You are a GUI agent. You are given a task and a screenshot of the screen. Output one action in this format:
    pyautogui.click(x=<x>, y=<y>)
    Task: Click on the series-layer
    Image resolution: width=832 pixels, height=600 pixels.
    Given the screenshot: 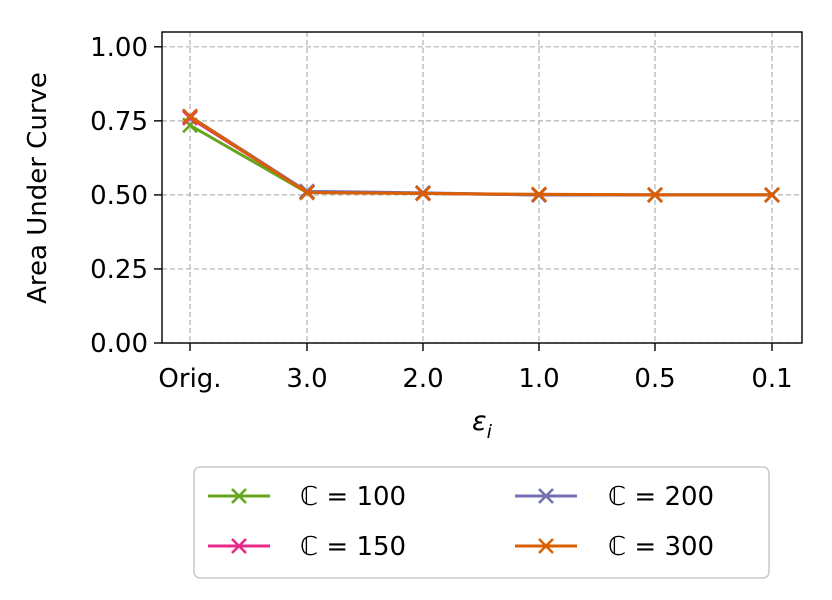 What is the action you would take?
    pyautogui.click(x=481, y=155)
    